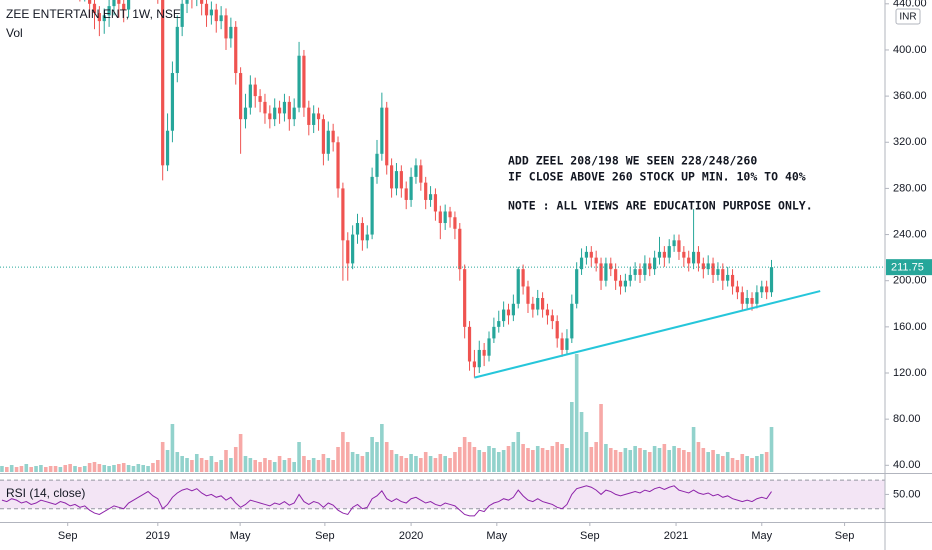 This screenshot has width=932, height=550. What do you see at coordinates (910, 96) in the screenshot?
I see `y-tick-label: 360.00` at bounding box center [910, 96].